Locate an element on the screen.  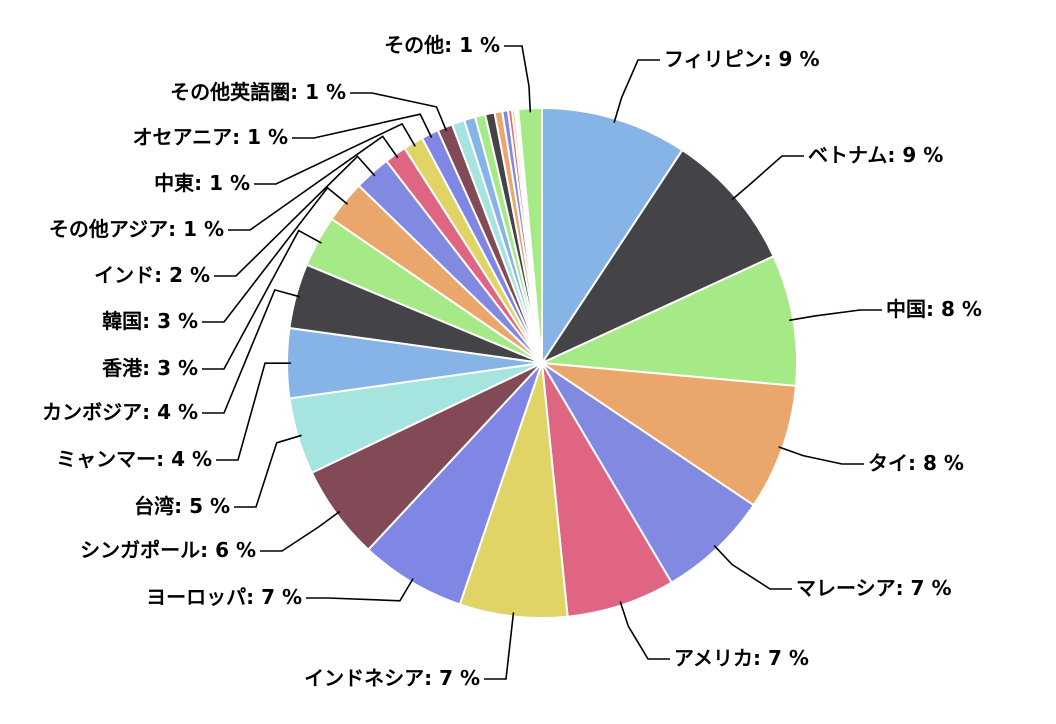
slice-label: ヨーロッパ: 7 % is located at coordinates (224, 597).